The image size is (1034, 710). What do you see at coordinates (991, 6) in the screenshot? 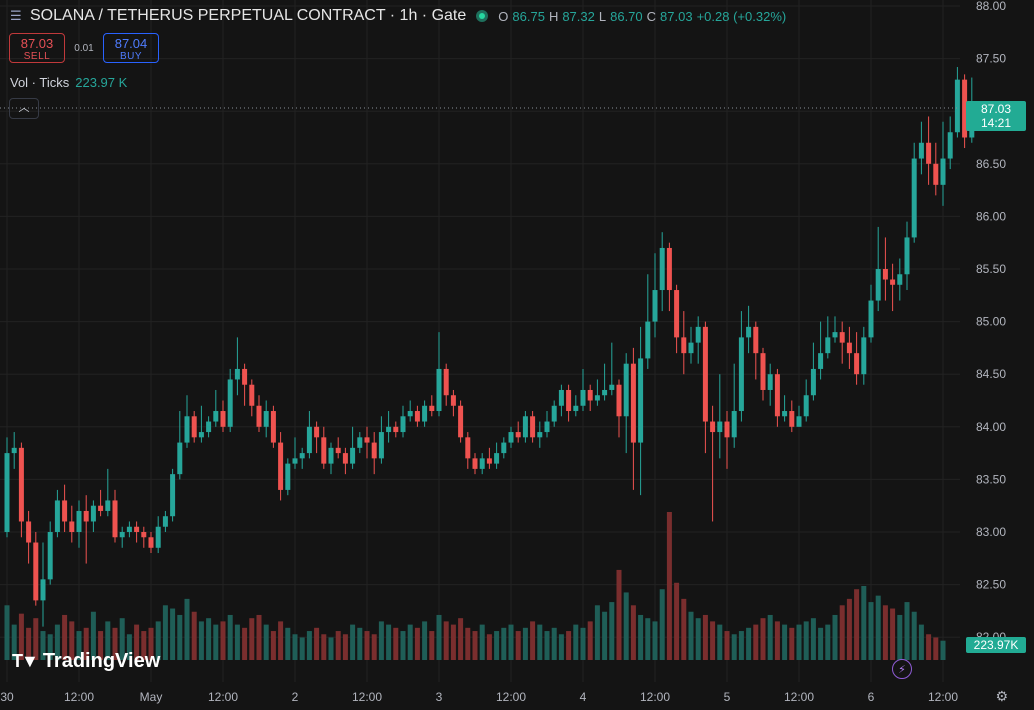
I see `price-tick-label: 88.00` at bounding box center [991, 6].